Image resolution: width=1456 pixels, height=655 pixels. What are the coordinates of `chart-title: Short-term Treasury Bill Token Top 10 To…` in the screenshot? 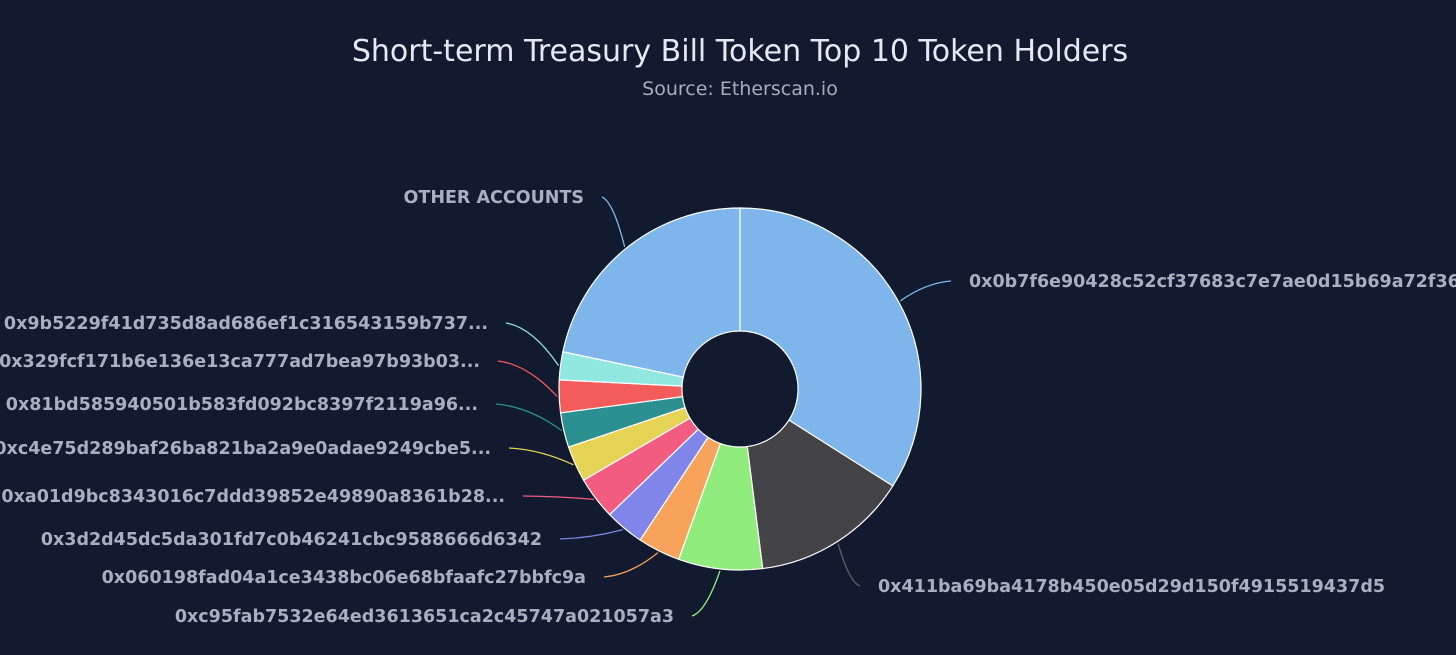 It's located at (740, 51).